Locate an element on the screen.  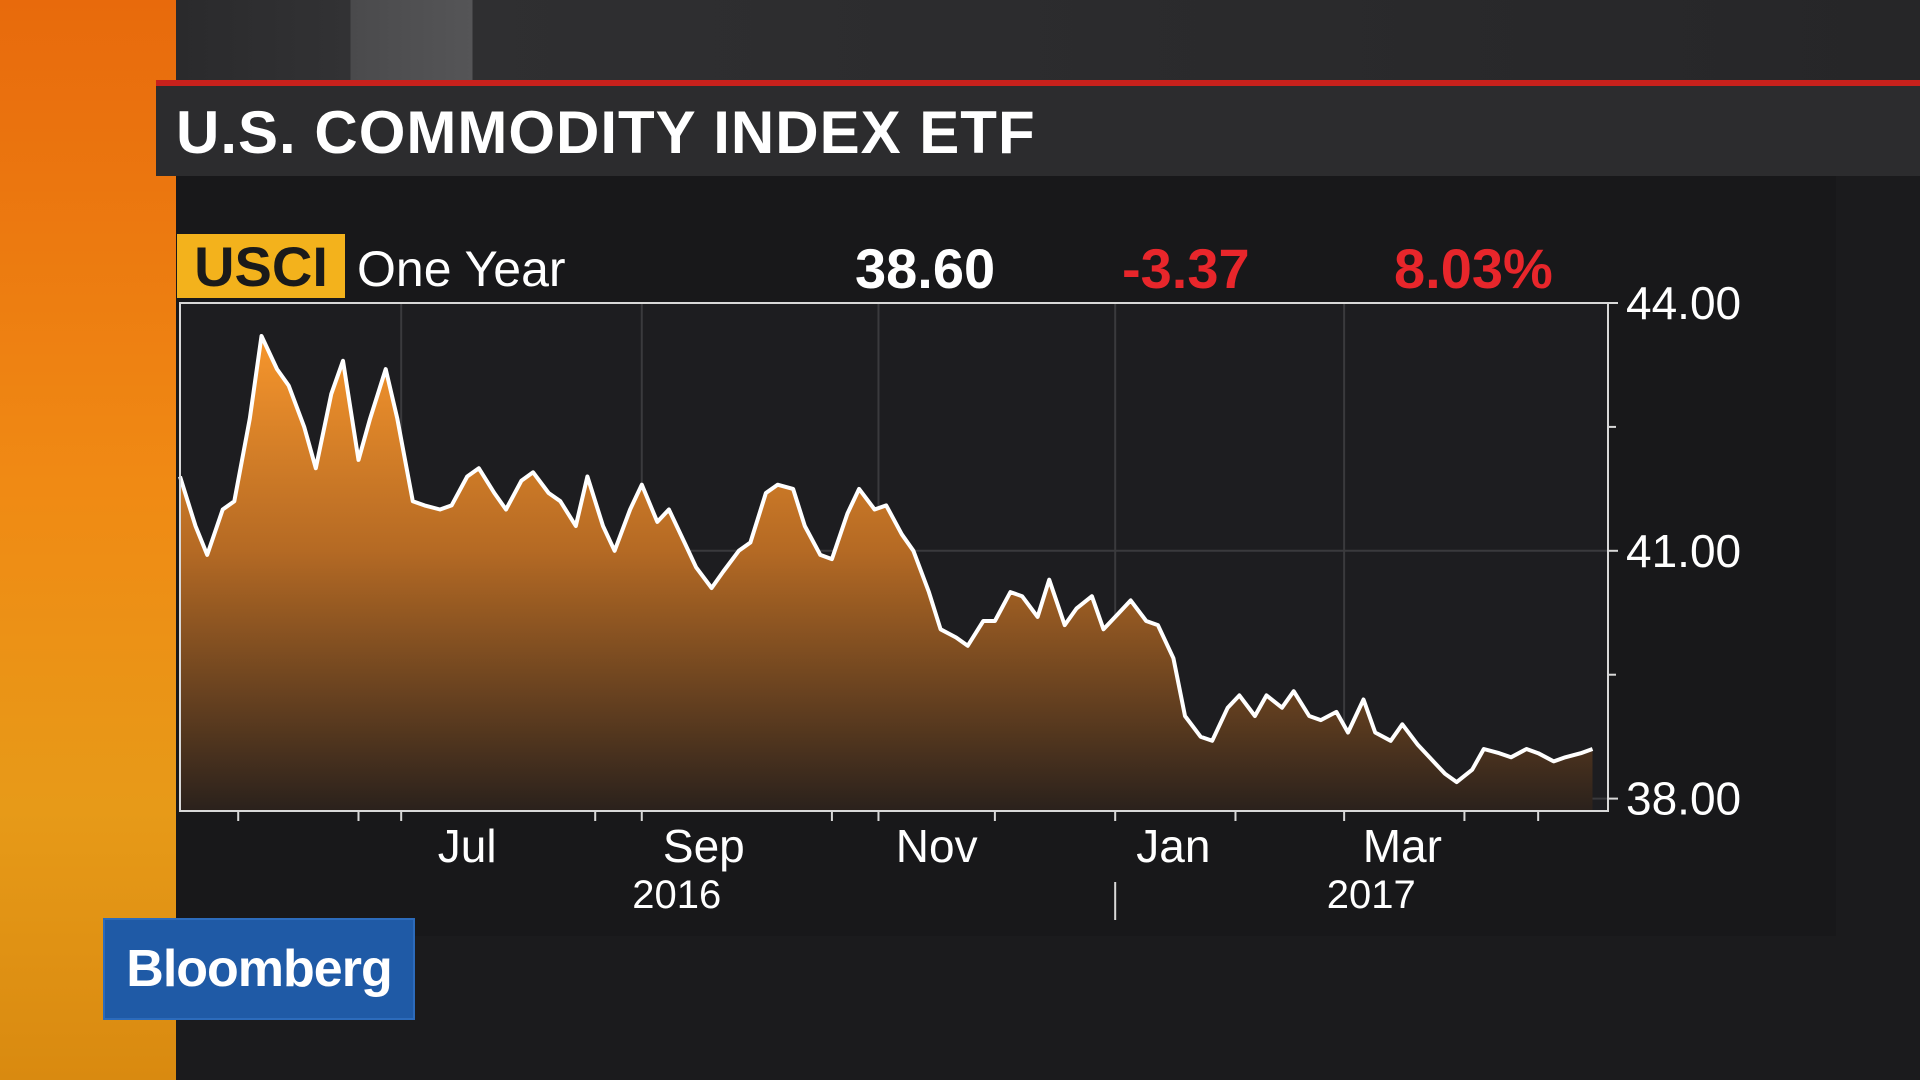
x-tick-label: Jul is located at coordinates (467, 846).